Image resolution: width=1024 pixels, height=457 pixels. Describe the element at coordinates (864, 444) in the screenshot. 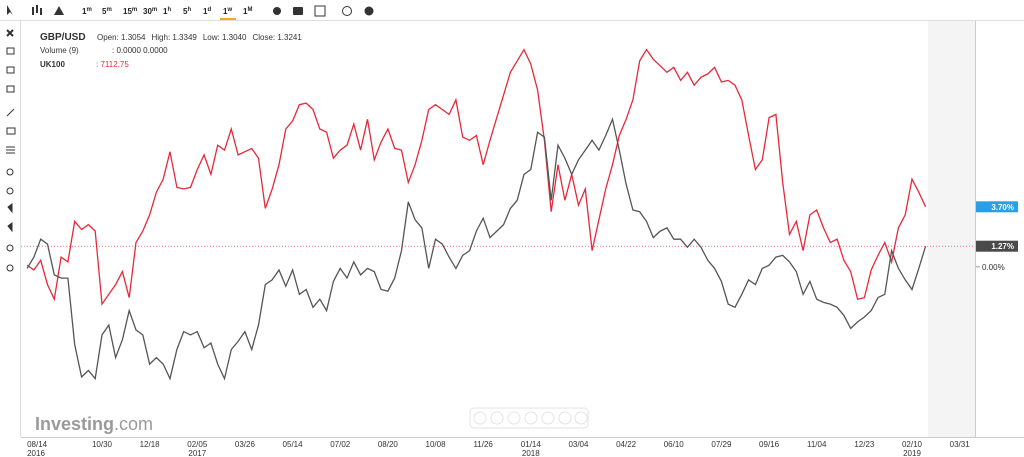

I see `x-tick-label: 12/23` at that location.